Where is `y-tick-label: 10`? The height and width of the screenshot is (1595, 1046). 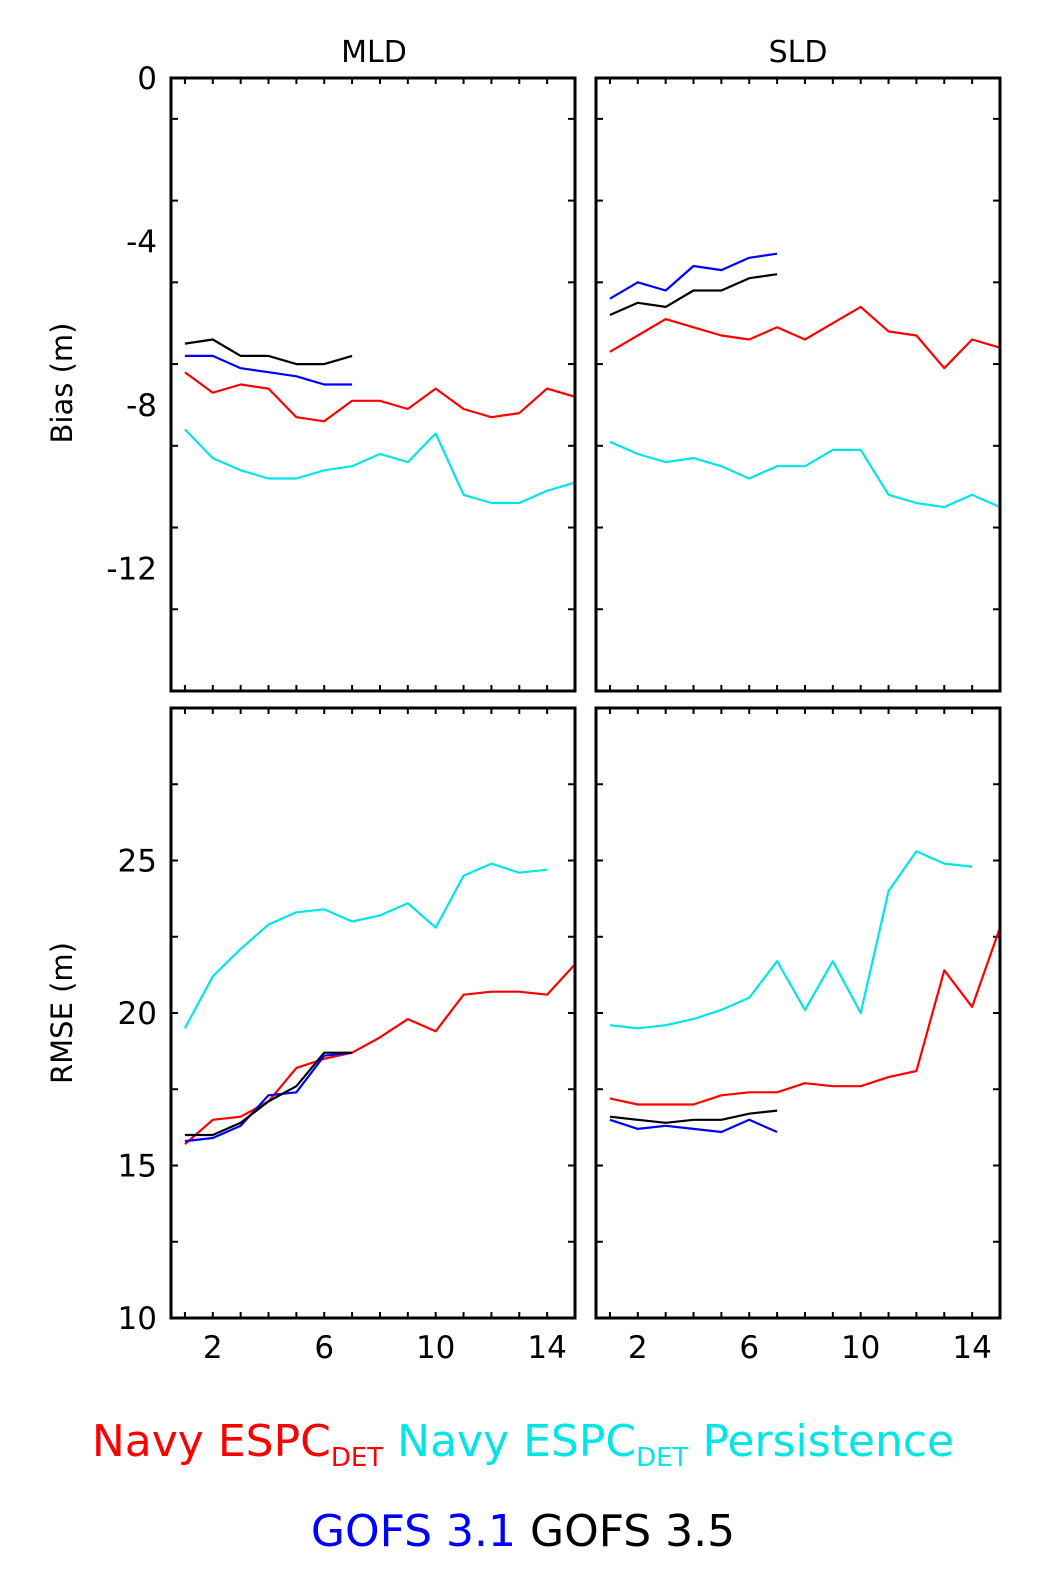 y-tick-label: 10 is located at coordinates (137, 1319).